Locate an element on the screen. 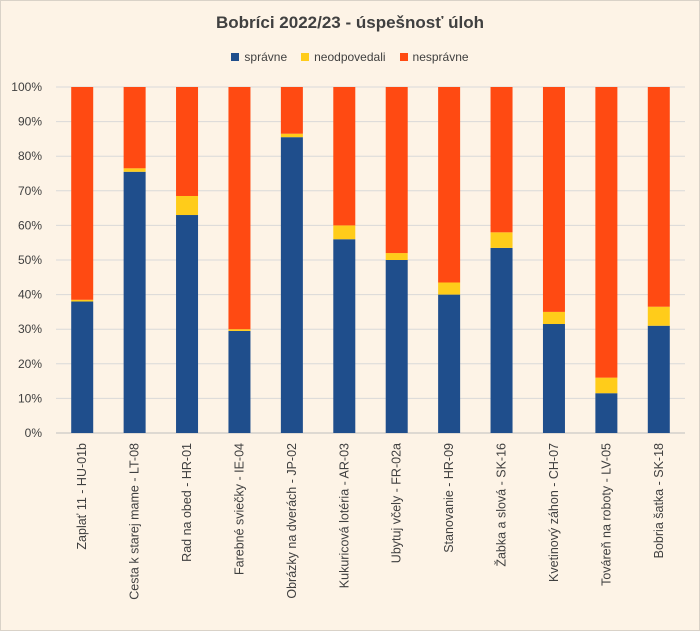  y-tick-label: 40% is located at coordinates (30, 295).